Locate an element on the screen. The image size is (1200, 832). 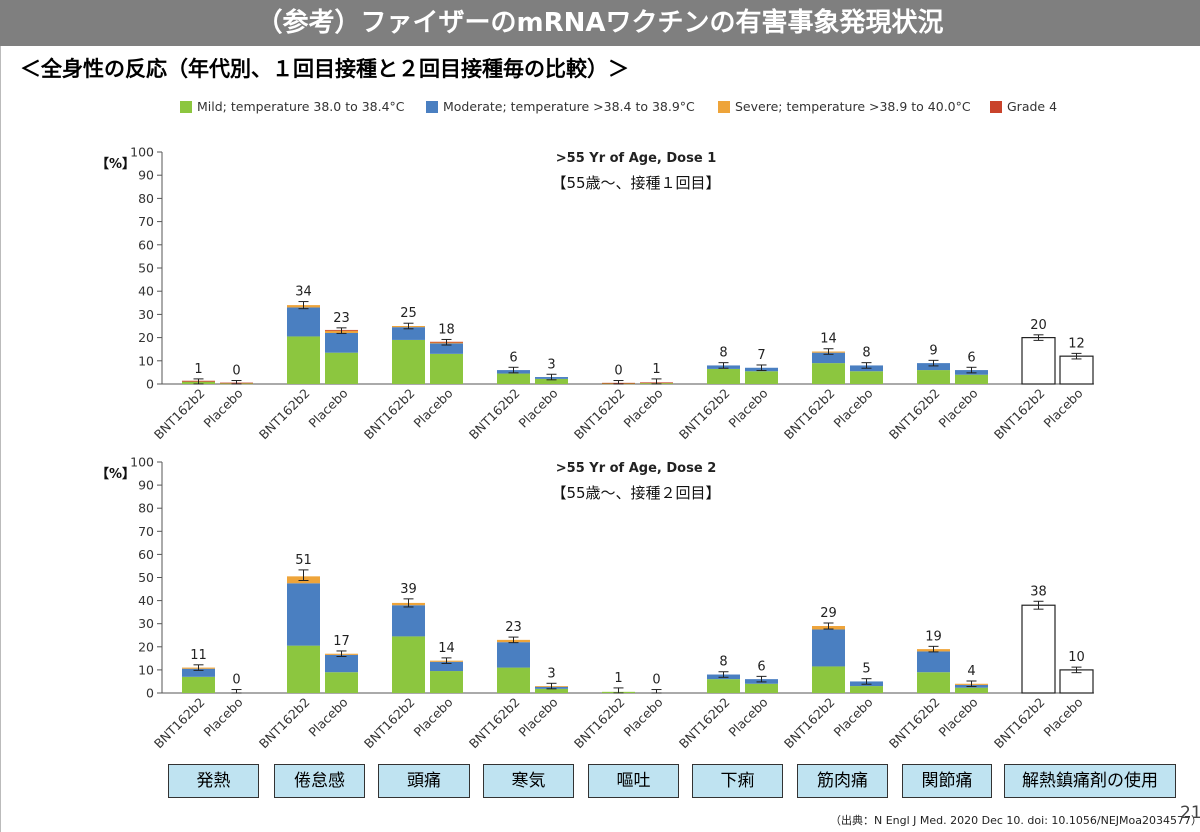
bar-4-vaccine: 6 BNT162b2 is located at coordinates (498, 396).